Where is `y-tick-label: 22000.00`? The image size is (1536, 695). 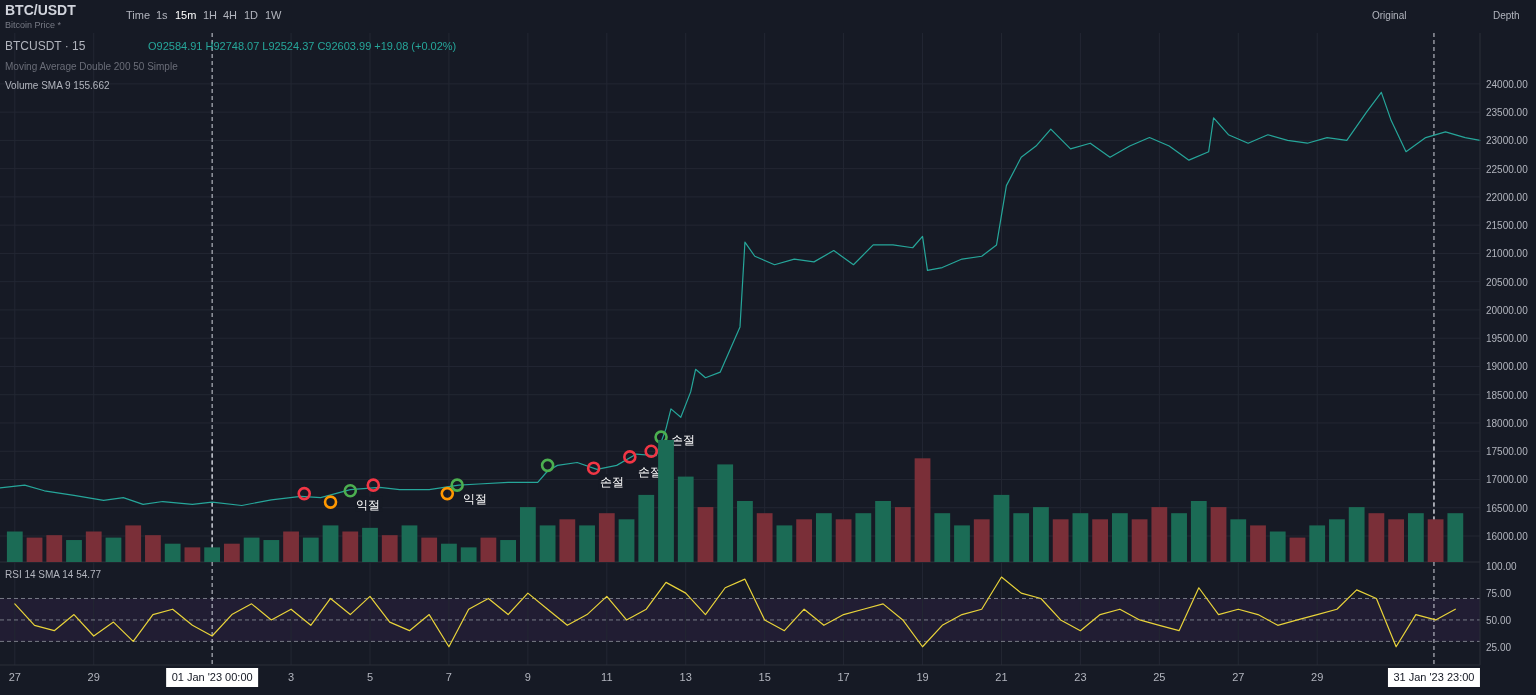
y-tick-label: 22000.00 is located at coordinates (1507, 197).